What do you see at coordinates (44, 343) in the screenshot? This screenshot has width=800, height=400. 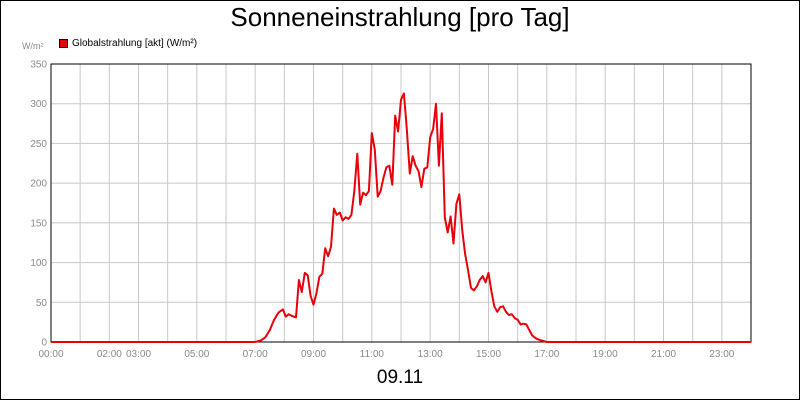 I see `y-tick-label: 0` at bounding box center [44, 343].